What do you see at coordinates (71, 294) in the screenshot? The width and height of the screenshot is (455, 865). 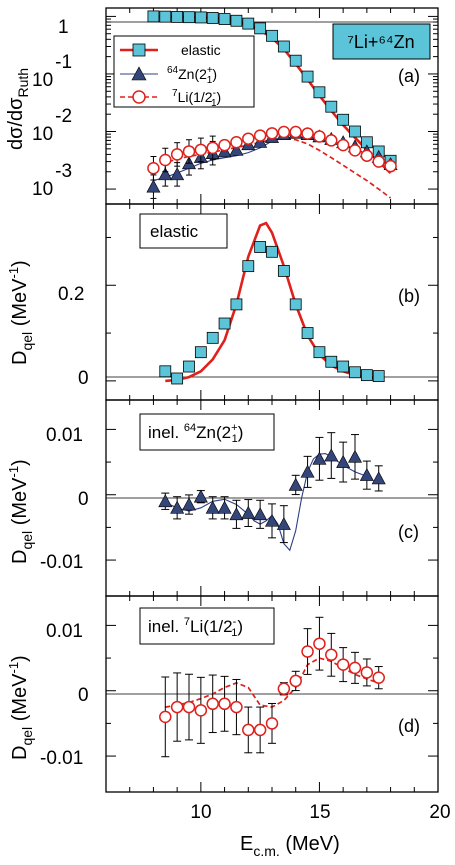 I see `panel-b-ytick-0.2: 0.2` at bounding box center [71, 294].